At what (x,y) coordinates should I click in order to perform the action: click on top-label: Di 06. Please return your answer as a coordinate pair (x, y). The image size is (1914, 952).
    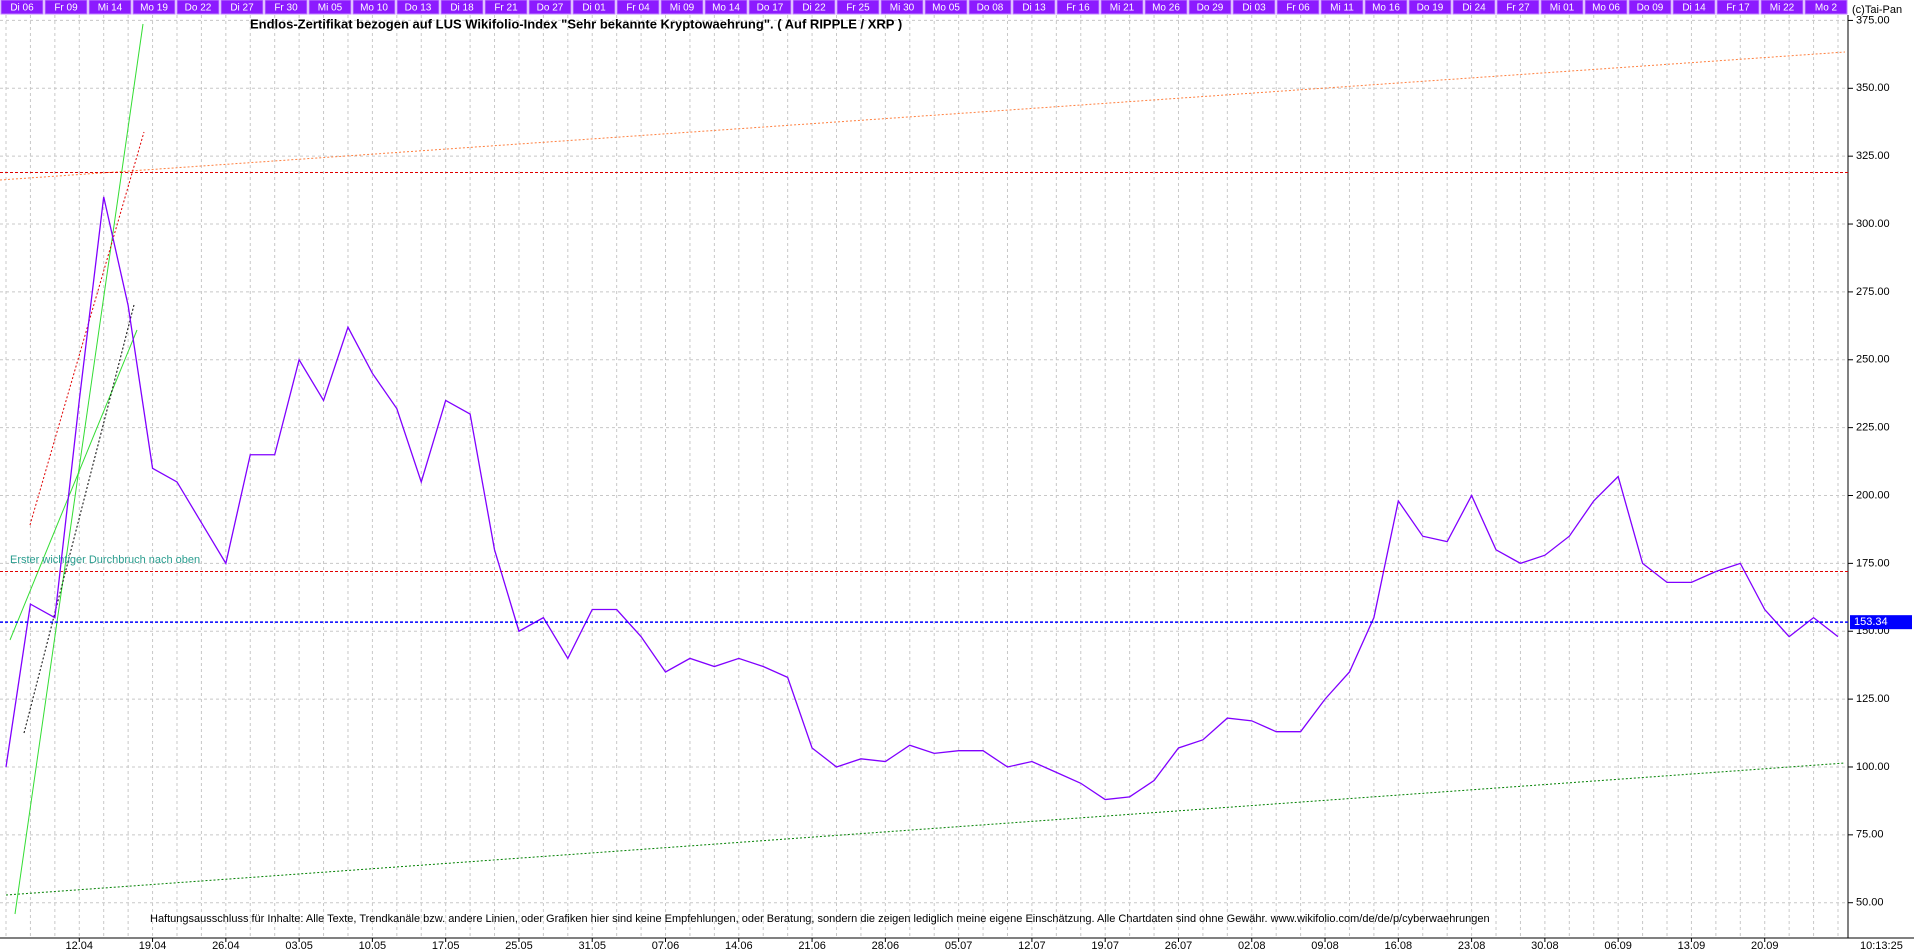
    Looking at the image, I should click on (22, 8).